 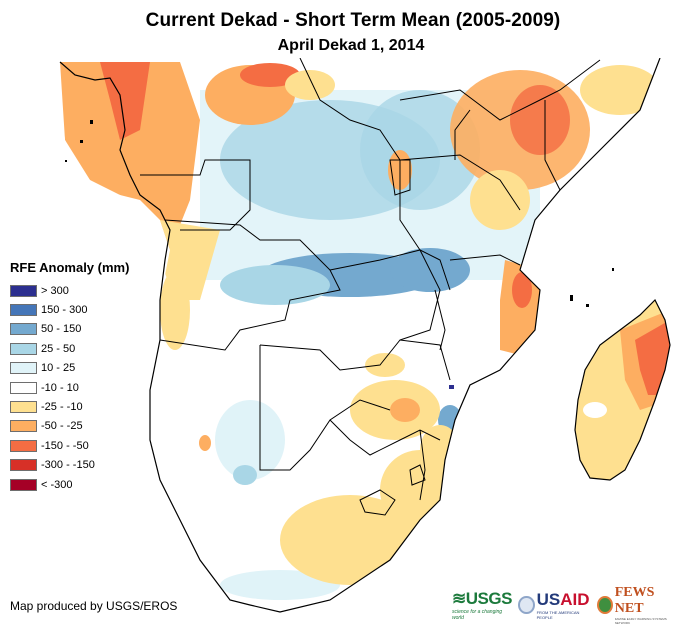 I want to click on border-malawi, so click(x=440, y=320).